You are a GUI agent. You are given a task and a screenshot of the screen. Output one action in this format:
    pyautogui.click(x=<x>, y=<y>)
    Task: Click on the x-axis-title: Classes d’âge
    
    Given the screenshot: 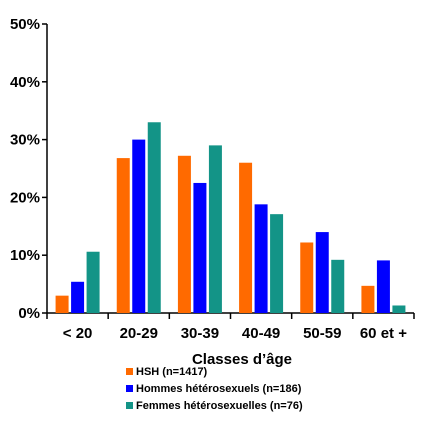 What is the action you would take?
    pyautogui.click(x=242, y=359)
    